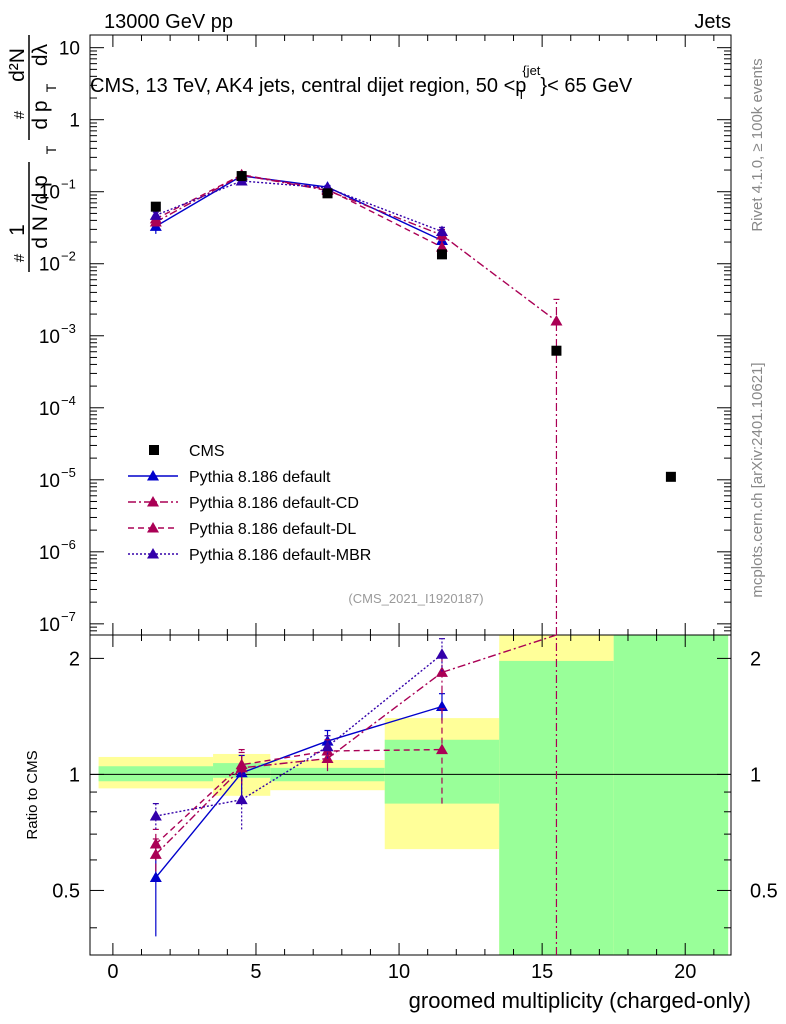 Image resolution: width=786 pixels, height=1024 pixels. What do you see at coordinates (49, 337) in the screenshot?
I see `main-y-label-4: 10` at bounding box center [49, 337].